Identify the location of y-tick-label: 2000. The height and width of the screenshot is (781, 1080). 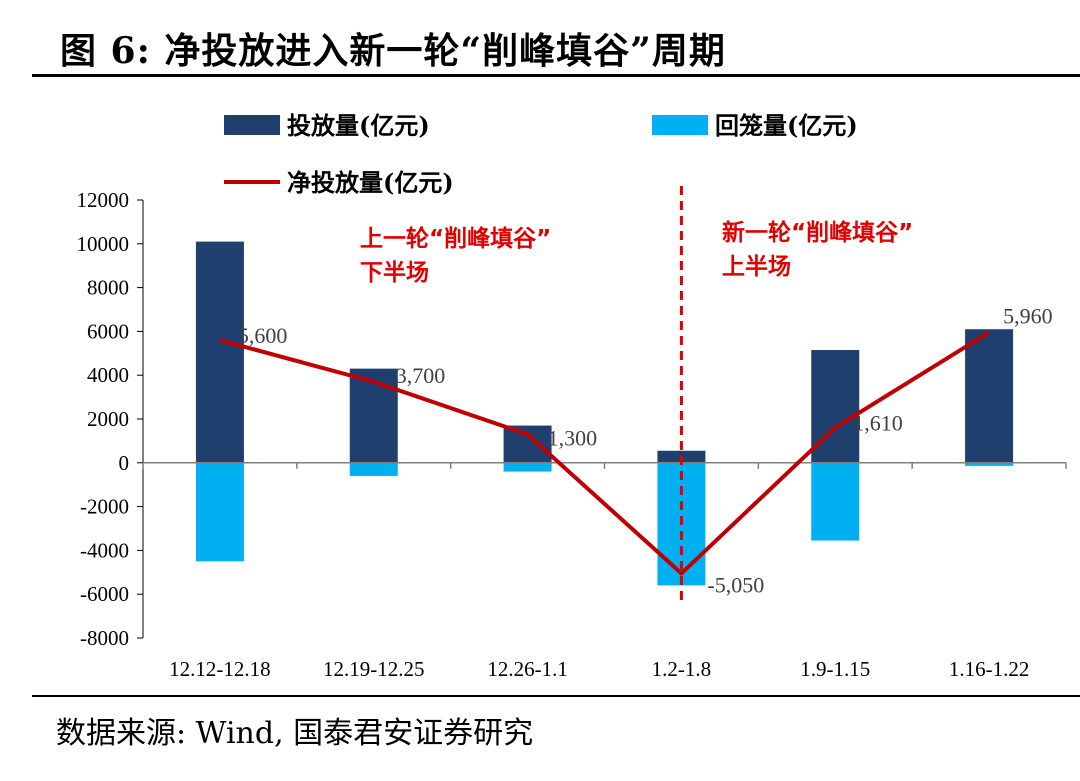
(108, 419).